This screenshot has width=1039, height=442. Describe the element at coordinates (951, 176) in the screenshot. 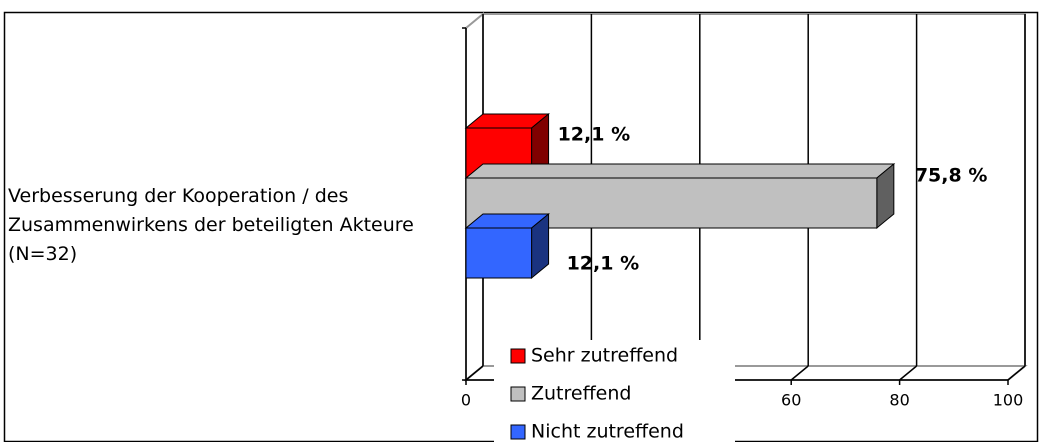

I see `value-label: 75,8 %` at that location.